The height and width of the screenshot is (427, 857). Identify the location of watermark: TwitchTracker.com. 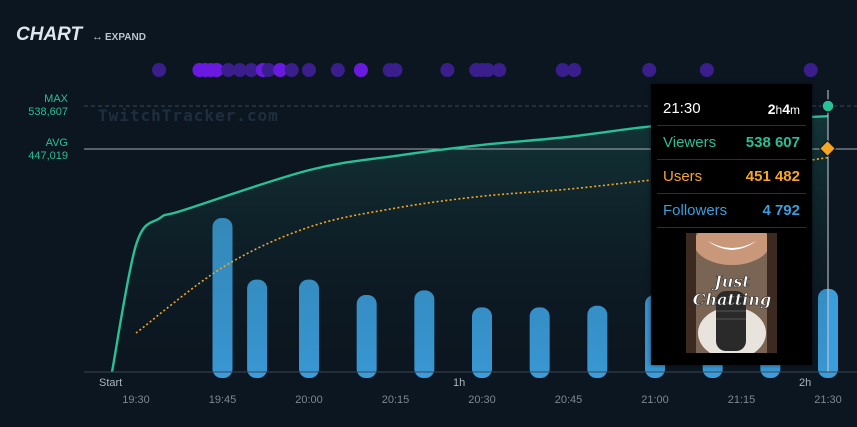
(188, 115).